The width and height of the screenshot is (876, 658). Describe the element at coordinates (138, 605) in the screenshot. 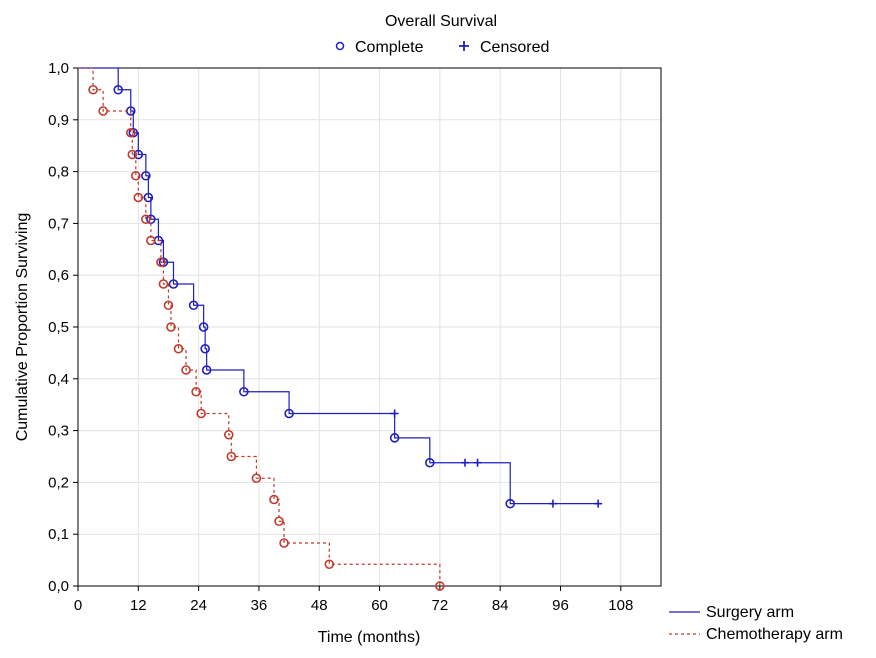

I see `x-tick-label: 12` at that location.